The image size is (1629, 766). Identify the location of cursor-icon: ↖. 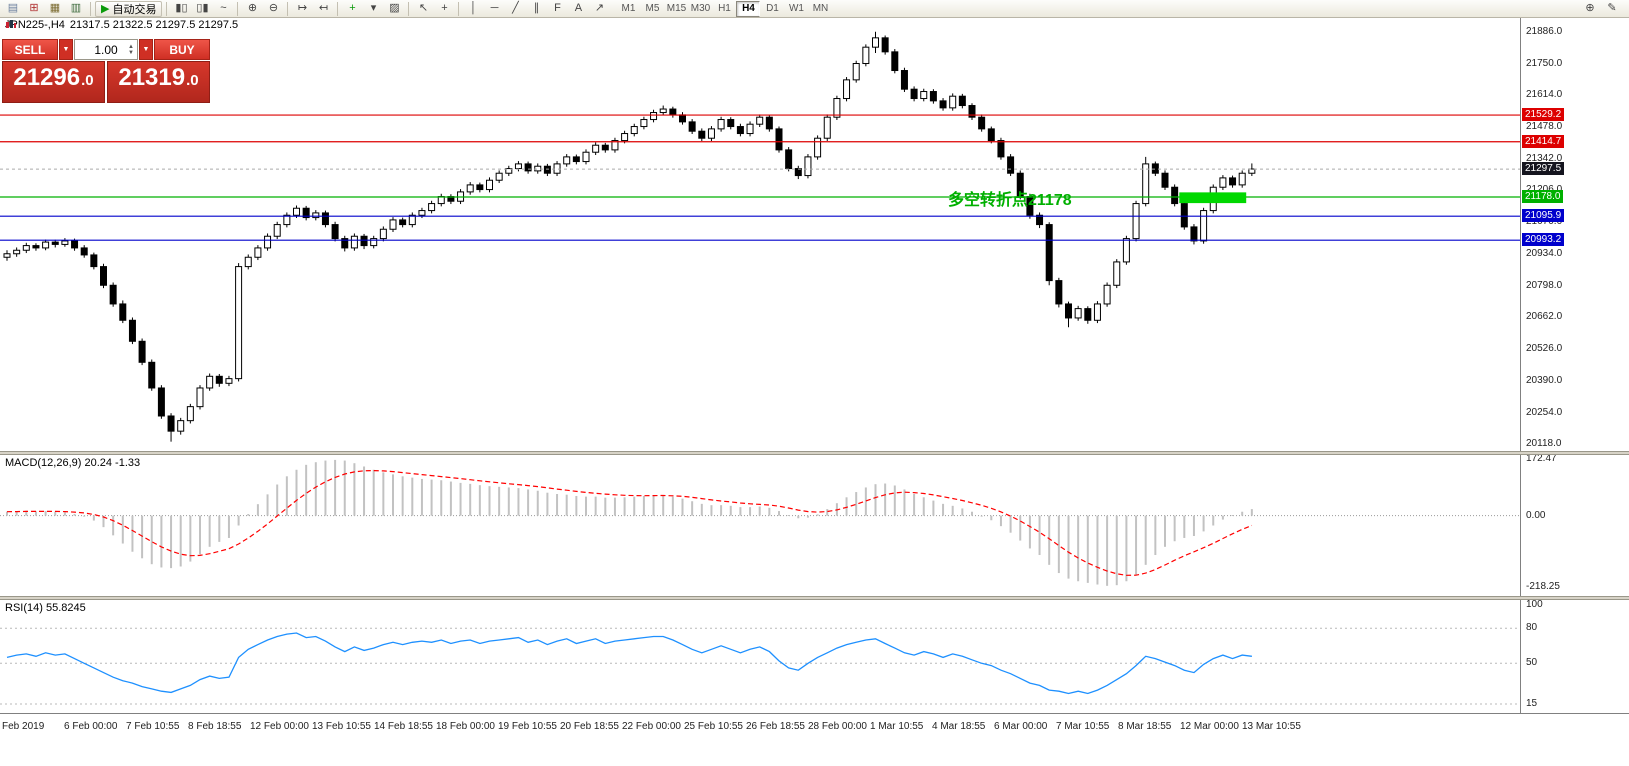
(423, 8).